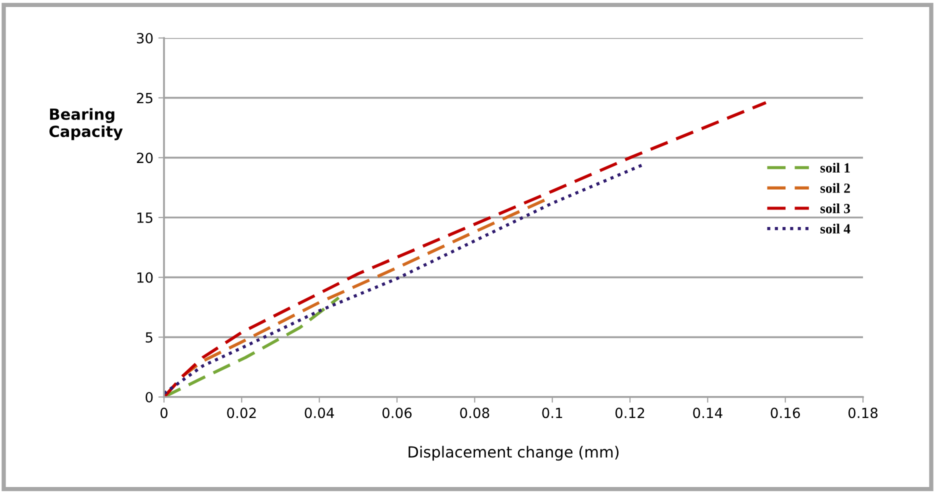 The height and width of the screenshot is (494, 935). What do you see at coordinates (629, 413) in the screenshot?
I see `x-tick-label: 0.12` at bounding box center [629, 413].